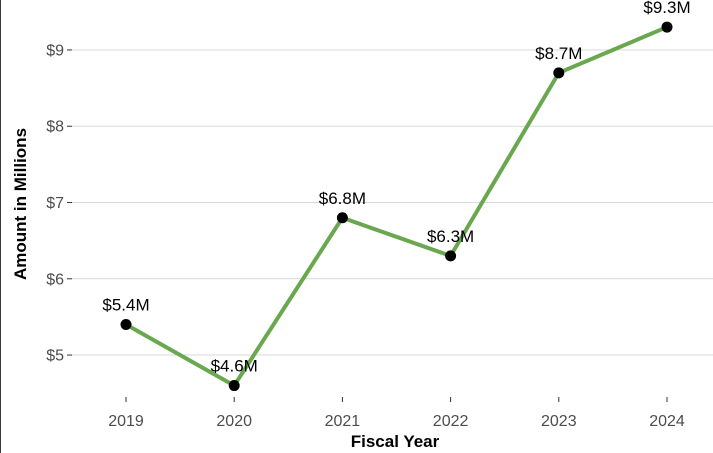 This screenshot has height=453, width=713. I want to click on x-axis-ticks: 2019 2020 2021 2022 2023 2024, so click(396, 413).